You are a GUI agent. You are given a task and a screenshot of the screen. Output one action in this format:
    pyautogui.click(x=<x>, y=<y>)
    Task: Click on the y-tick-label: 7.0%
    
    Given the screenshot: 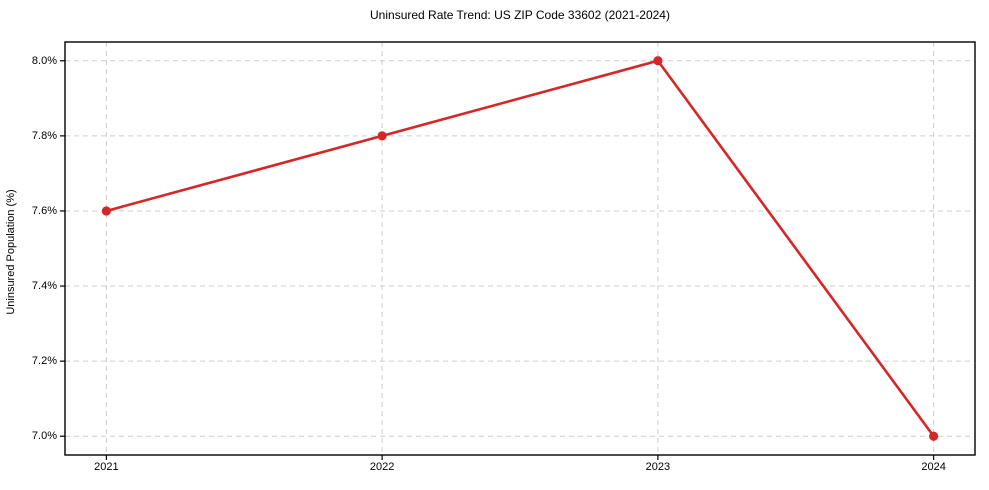 What is the action you would take?
    pyautogui.click(x=44, y=436)
    